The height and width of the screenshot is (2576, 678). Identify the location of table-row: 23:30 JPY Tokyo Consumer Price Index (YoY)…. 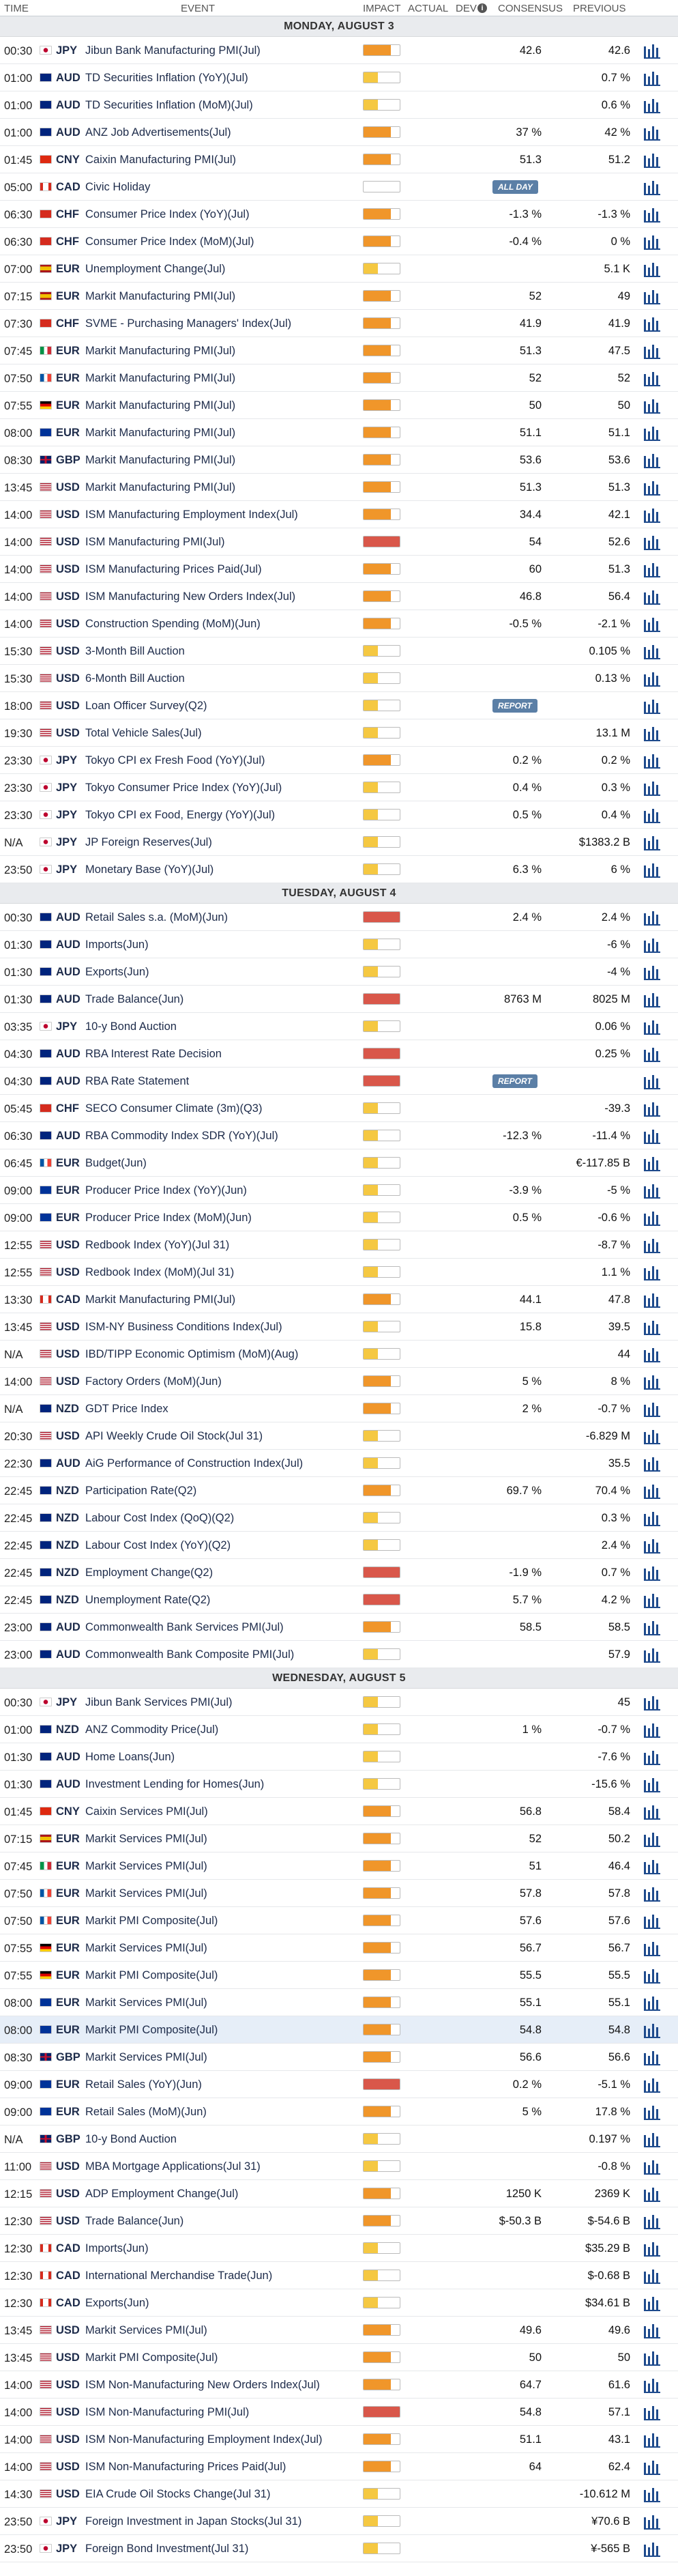
(339, 787).